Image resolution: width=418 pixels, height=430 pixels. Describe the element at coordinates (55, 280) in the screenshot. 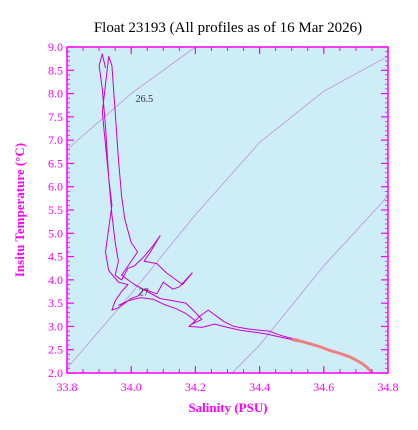

I see `y-tick-label: 4.0` at that location.